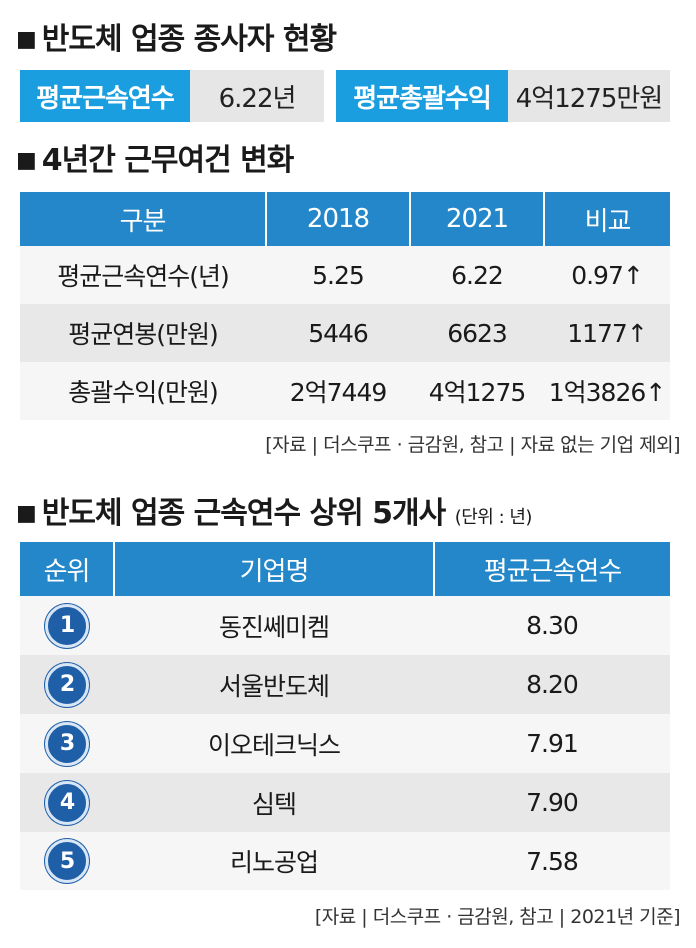 Image resolution: width=696 pixels, height=948 pixels. I want to click on table-row: 5 리노공업 7.58, so click(345, 861).